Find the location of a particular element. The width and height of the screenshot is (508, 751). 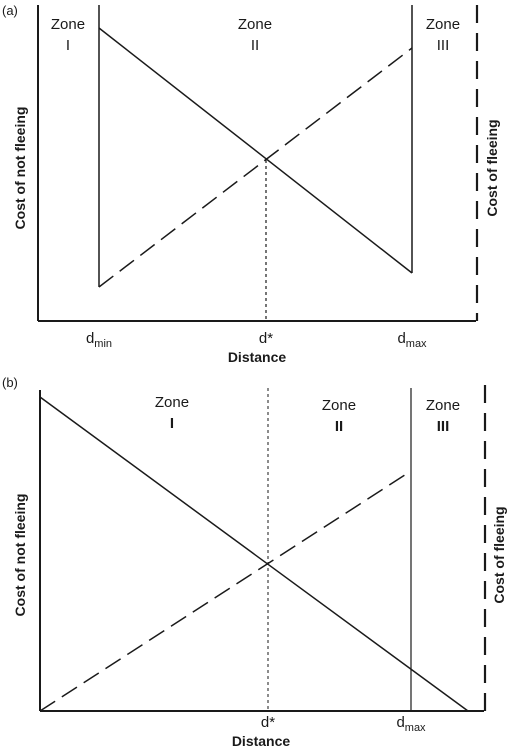

panel-b-right-axis-label: Cost of fleeing is located at coordinates (499, 554).